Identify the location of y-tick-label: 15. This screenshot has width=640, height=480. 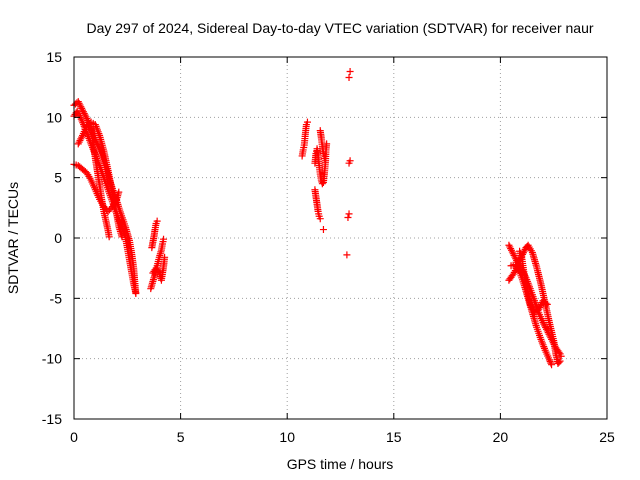
(54, 57).